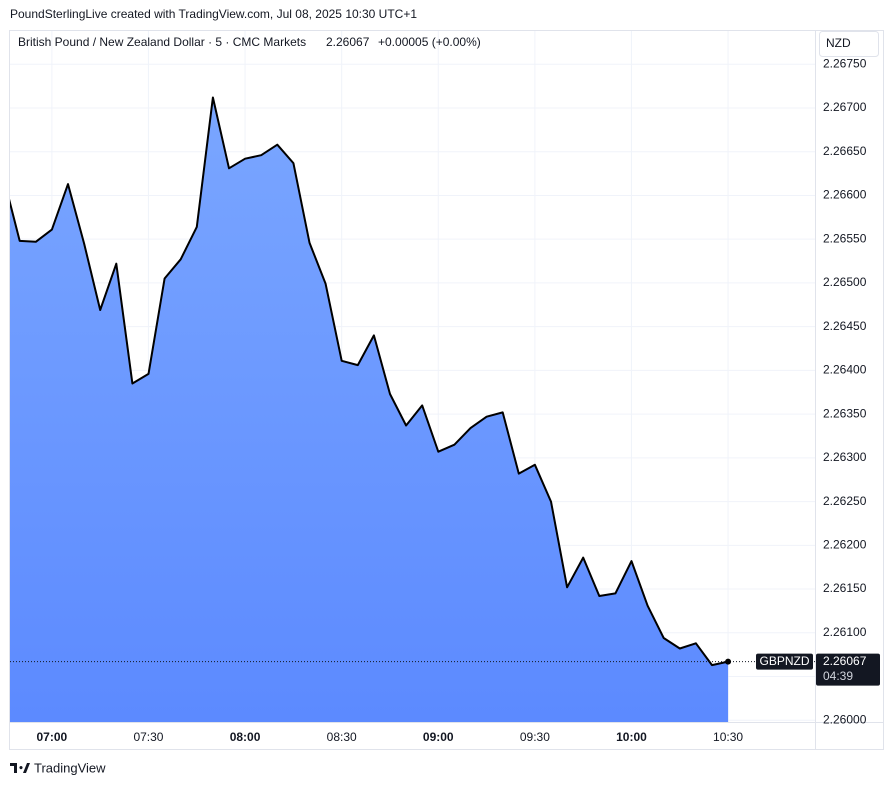 The image size is (893, 791). I want to click on countdown: 04:39, so click(838, 676).